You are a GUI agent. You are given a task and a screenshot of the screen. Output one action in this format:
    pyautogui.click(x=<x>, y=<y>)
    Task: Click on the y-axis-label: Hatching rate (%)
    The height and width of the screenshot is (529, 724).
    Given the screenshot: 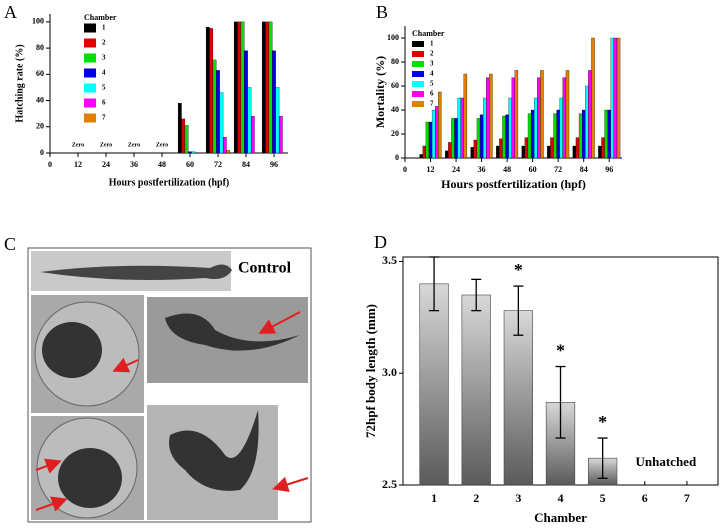 What is the action you would take?
    pyautogui.click(x=19, y=83)
    